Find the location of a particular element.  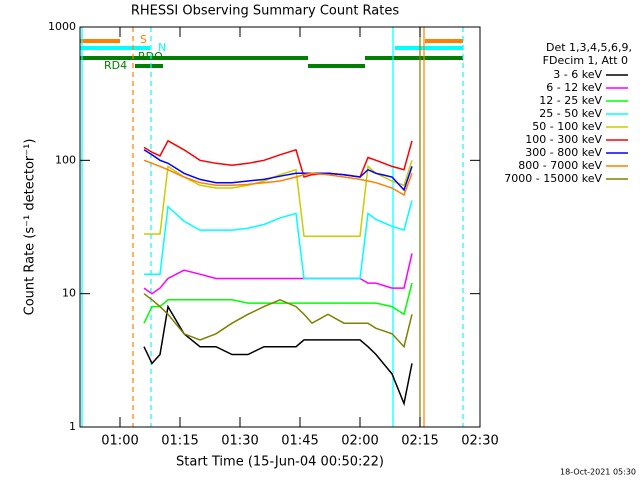

legend-label: 6 - 12 keV is located at coordinates (574, 87).